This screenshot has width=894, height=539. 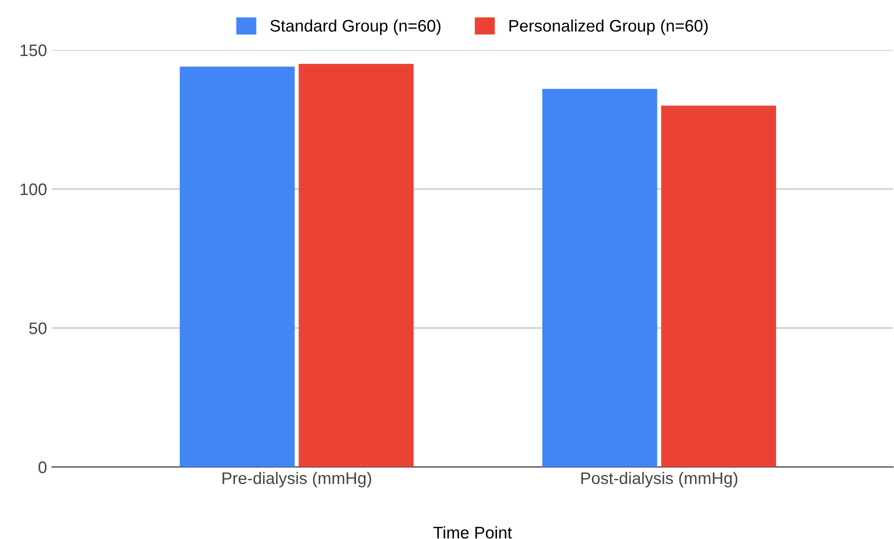 I want to click on y-tick-label: 0, so click(x=42, y=467).